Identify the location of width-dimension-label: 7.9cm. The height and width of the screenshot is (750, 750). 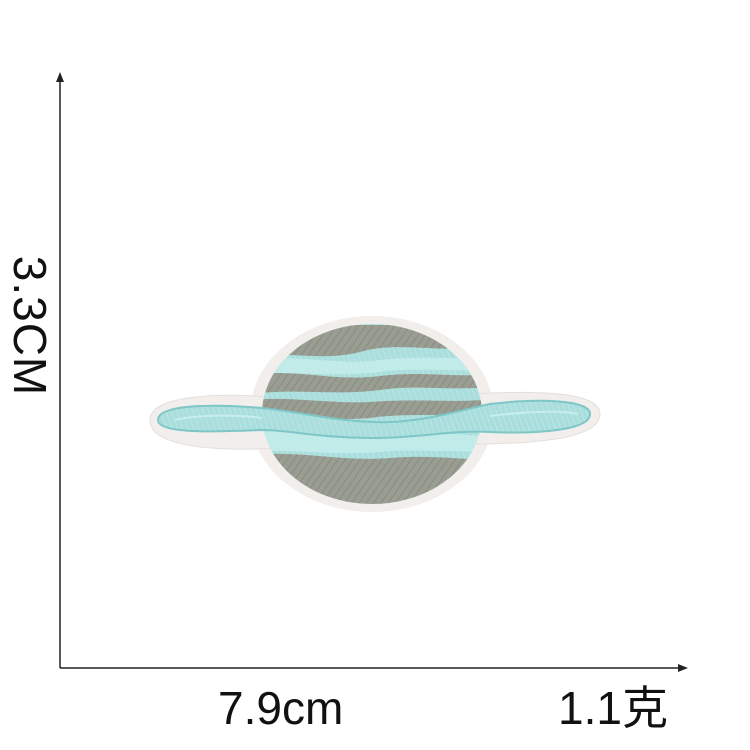
(281, 708).